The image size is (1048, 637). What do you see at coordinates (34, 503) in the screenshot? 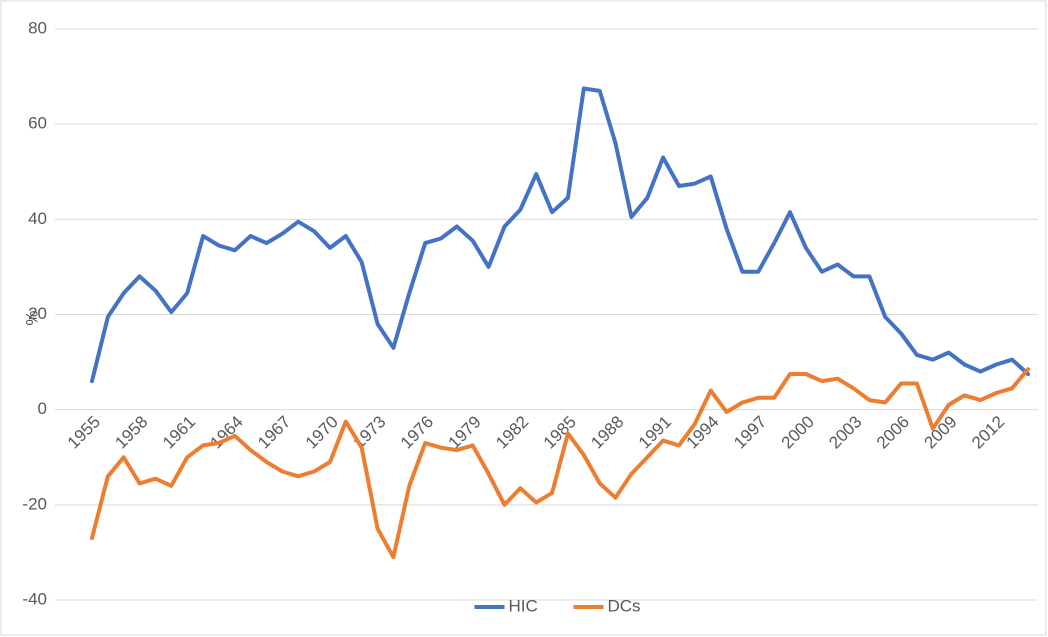
I see `y-tick-label: -20` at bounding box center [34, 503].